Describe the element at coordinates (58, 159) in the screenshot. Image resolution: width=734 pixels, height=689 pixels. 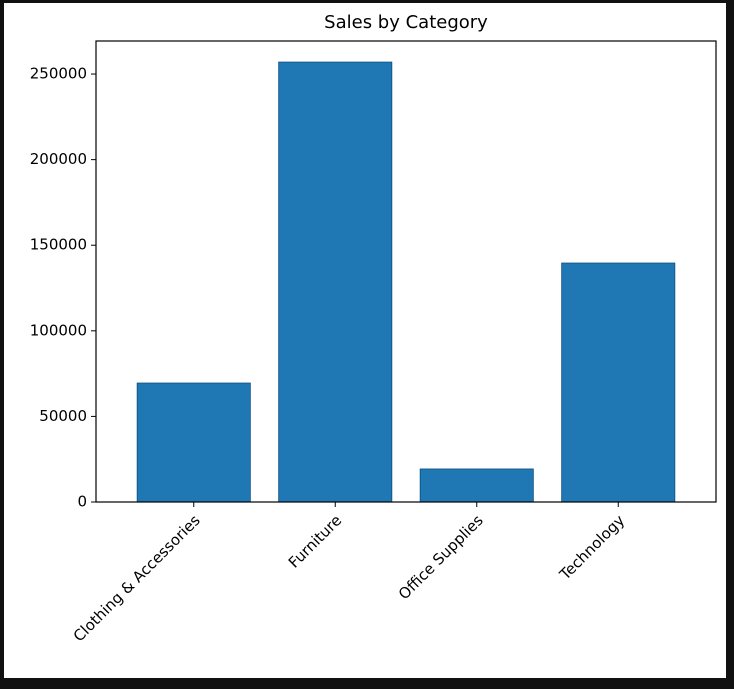
I see `y-tick-label: 200000` at that location.